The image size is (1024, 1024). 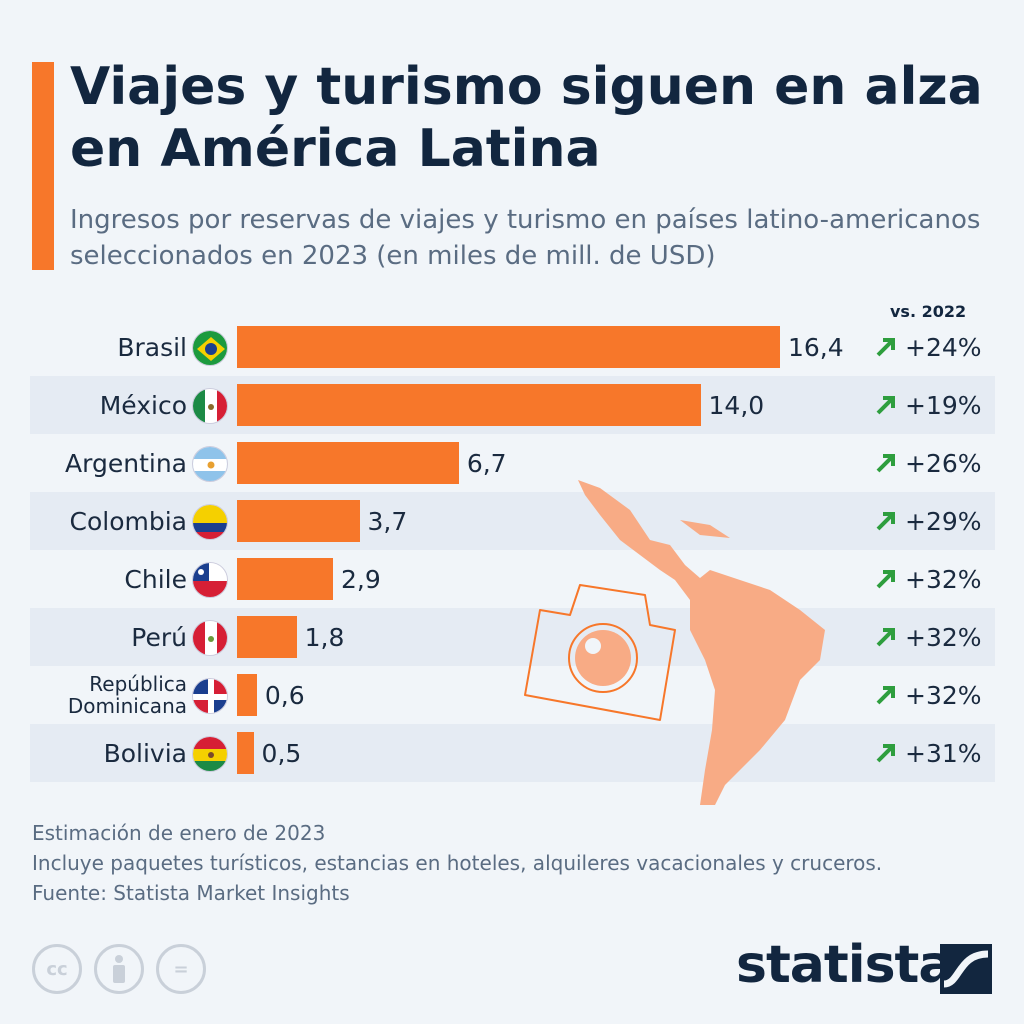 I want to click on note-estimate: Estimación de enero de 2023, so click(x=179, y=833).